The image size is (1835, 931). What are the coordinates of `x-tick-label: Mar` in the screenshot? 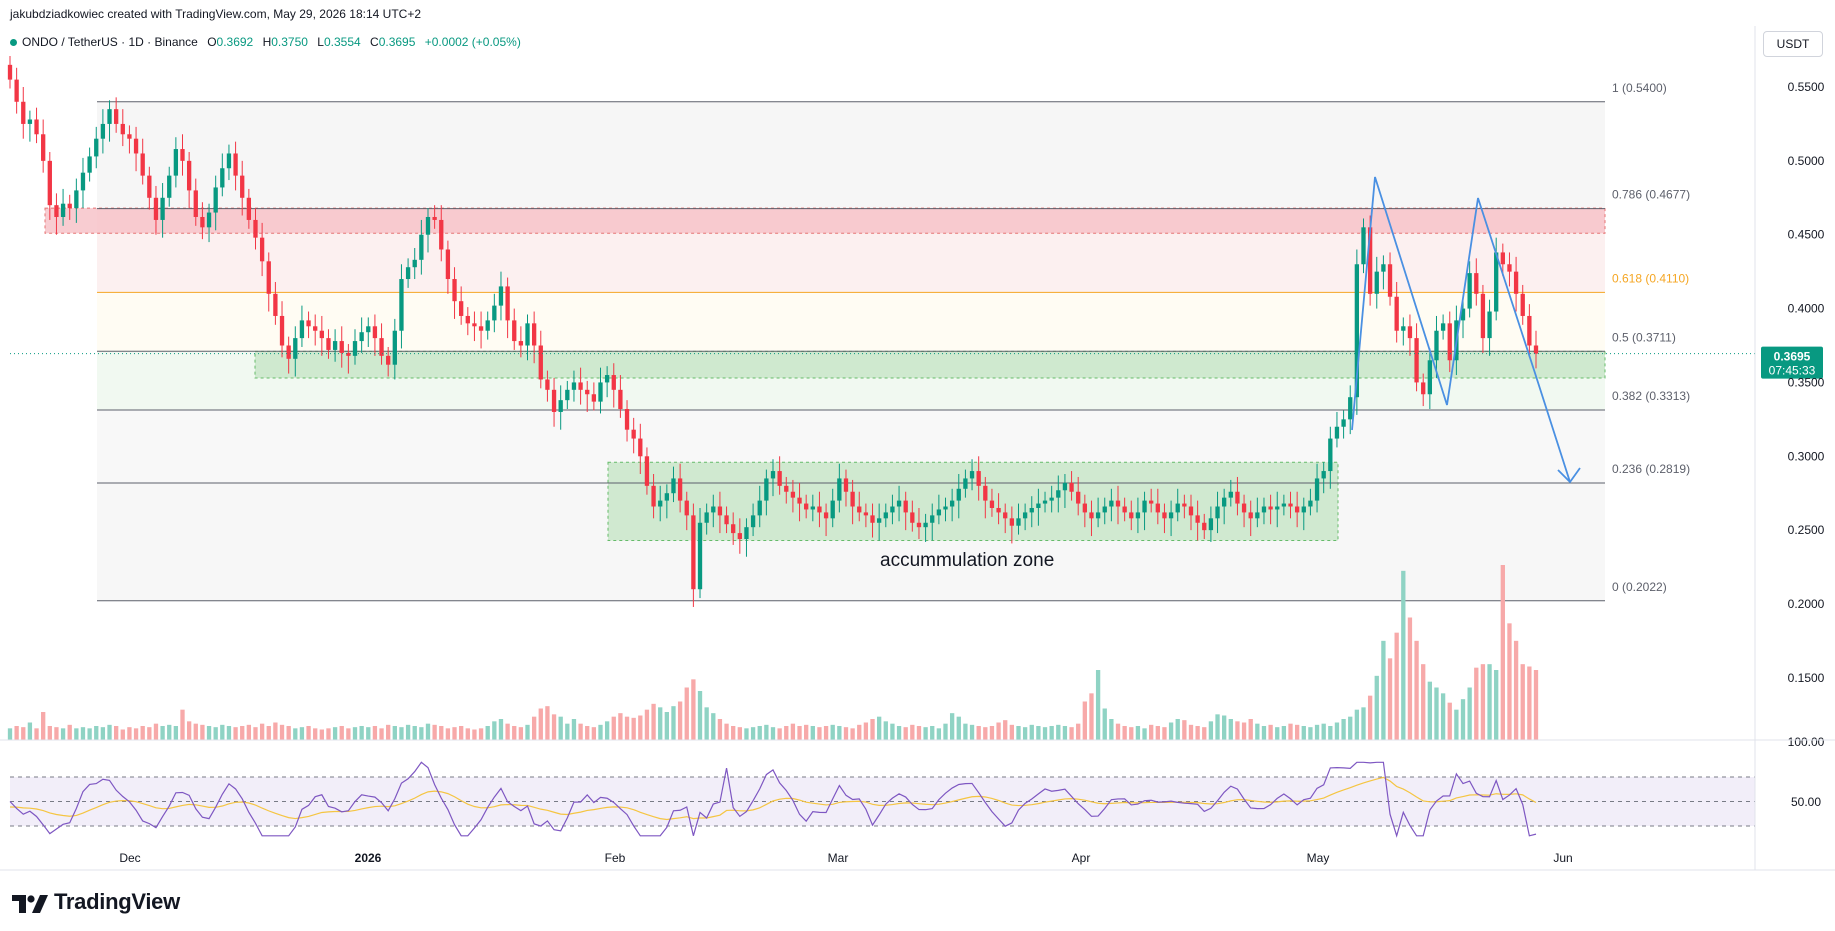 It's located at (838, 858).